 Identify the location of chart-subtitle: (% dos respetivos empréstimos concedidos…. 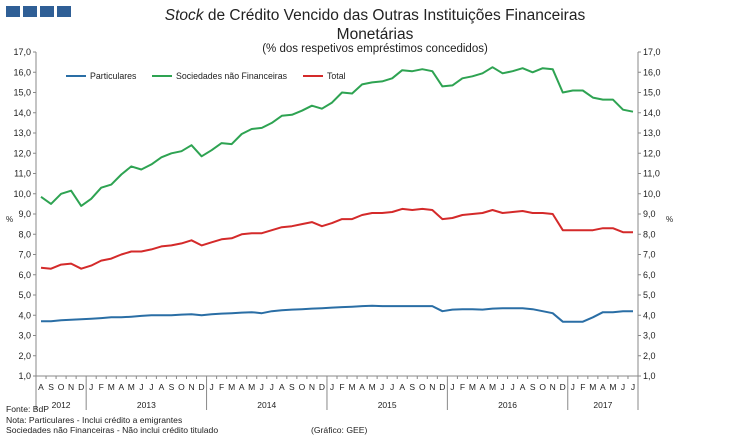
(375, 49).